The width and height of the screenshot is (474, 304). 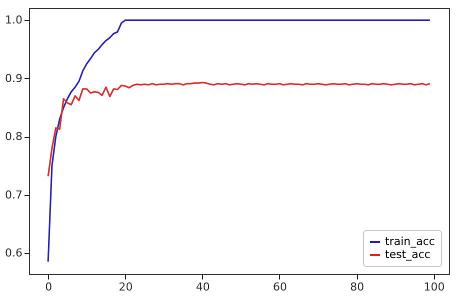 I want to click on x-tick-label: 60, so click(x=279, y=287).